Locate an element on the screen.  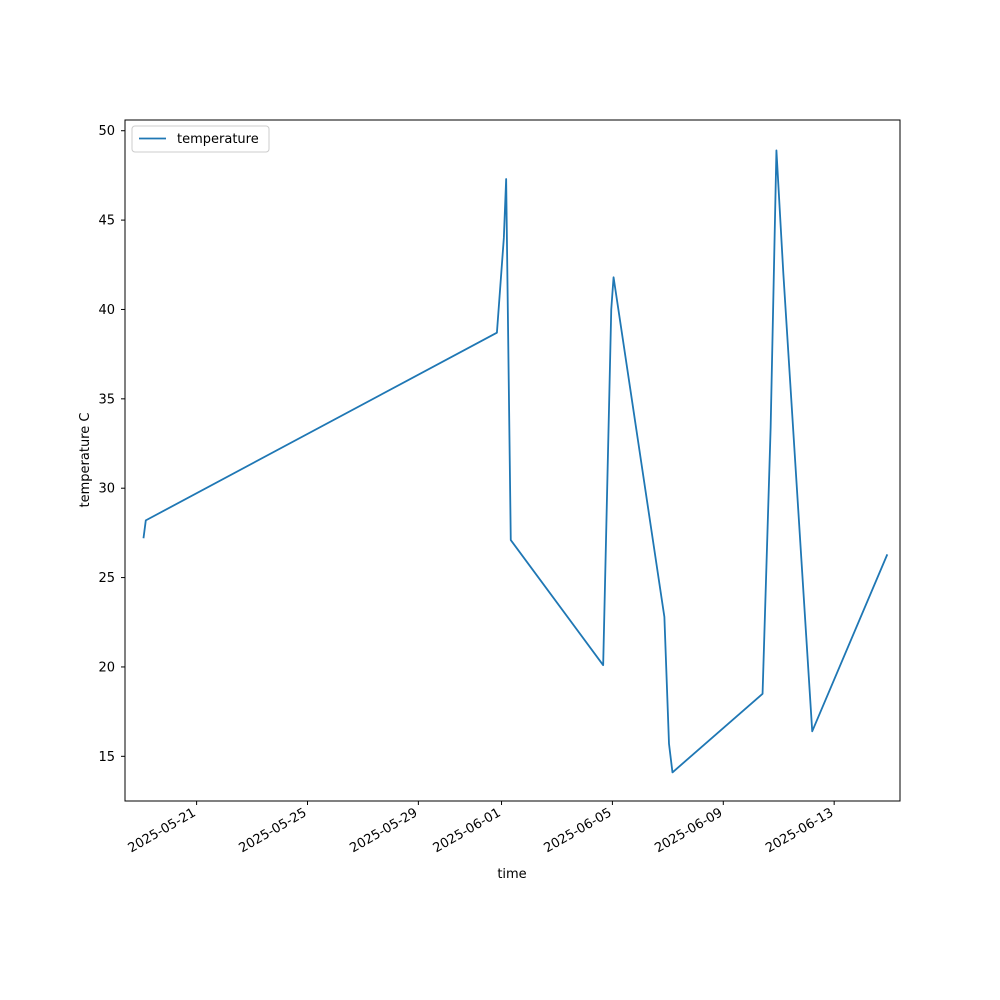
y-axis-label: temperature C is located at coordinates (85, 460).